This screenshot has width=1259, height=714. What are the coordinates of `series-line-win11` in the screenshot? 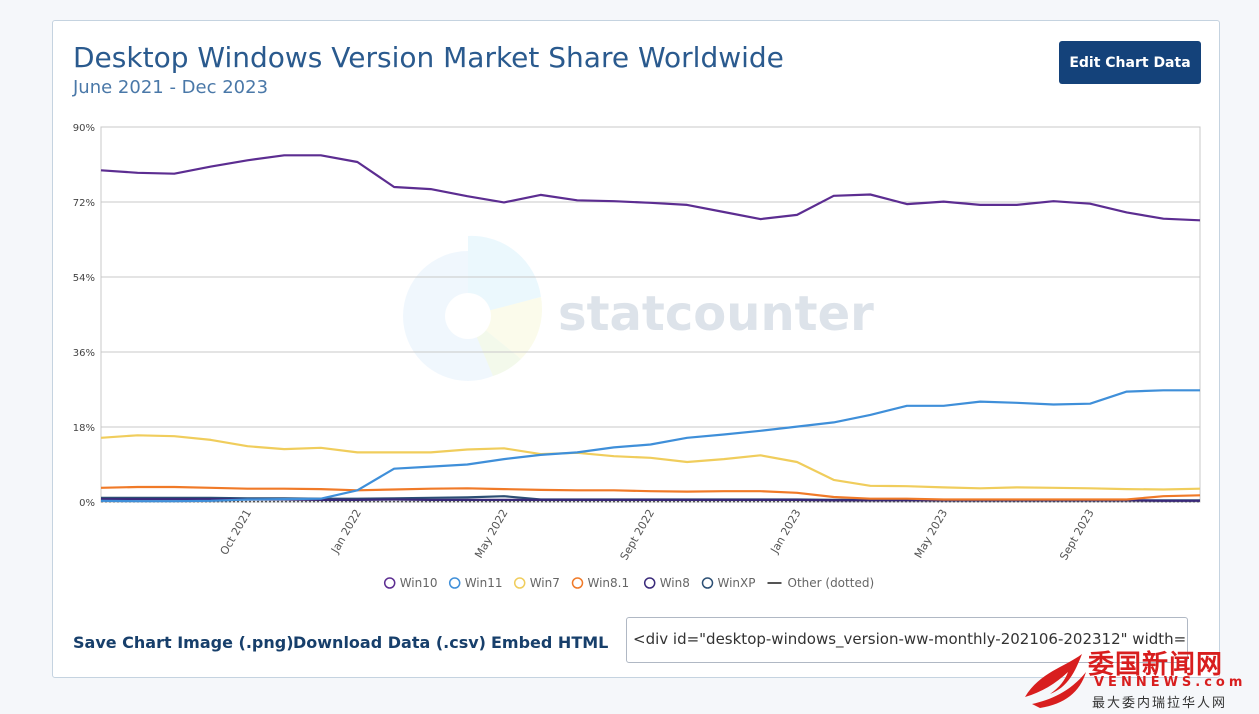 It's located at (650, 446).